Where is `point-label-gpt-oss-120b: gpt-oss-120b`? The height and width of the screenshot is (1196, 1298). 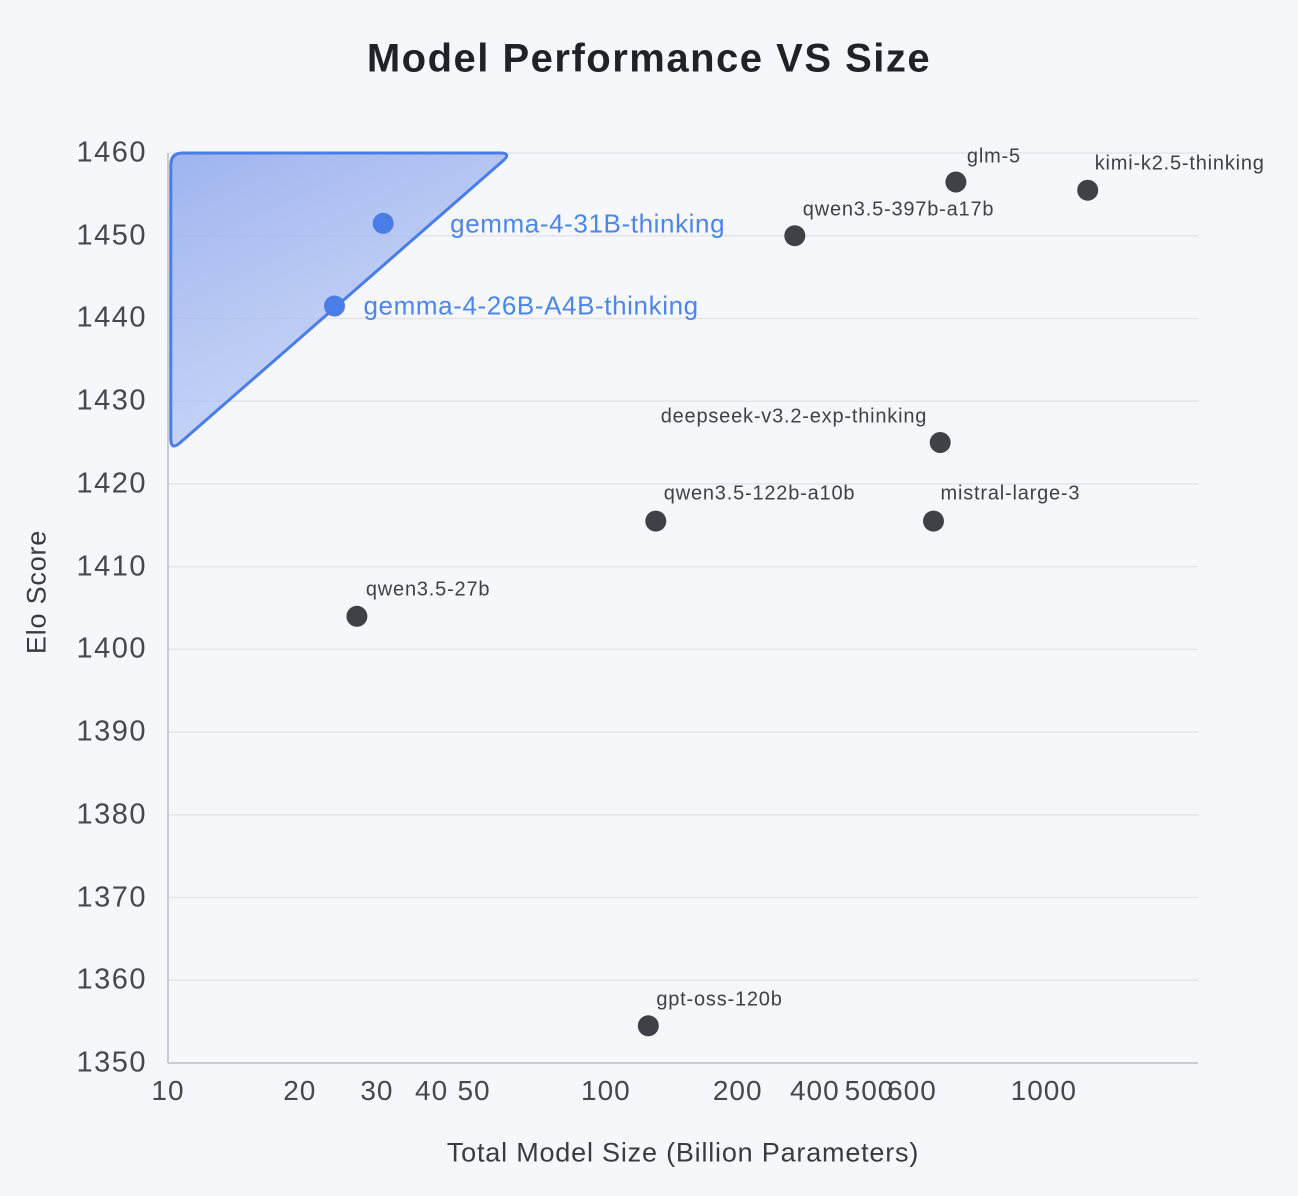 point-label-gpt-oss-120b: gpt-oss-120b is located at coordinates (719, 999).